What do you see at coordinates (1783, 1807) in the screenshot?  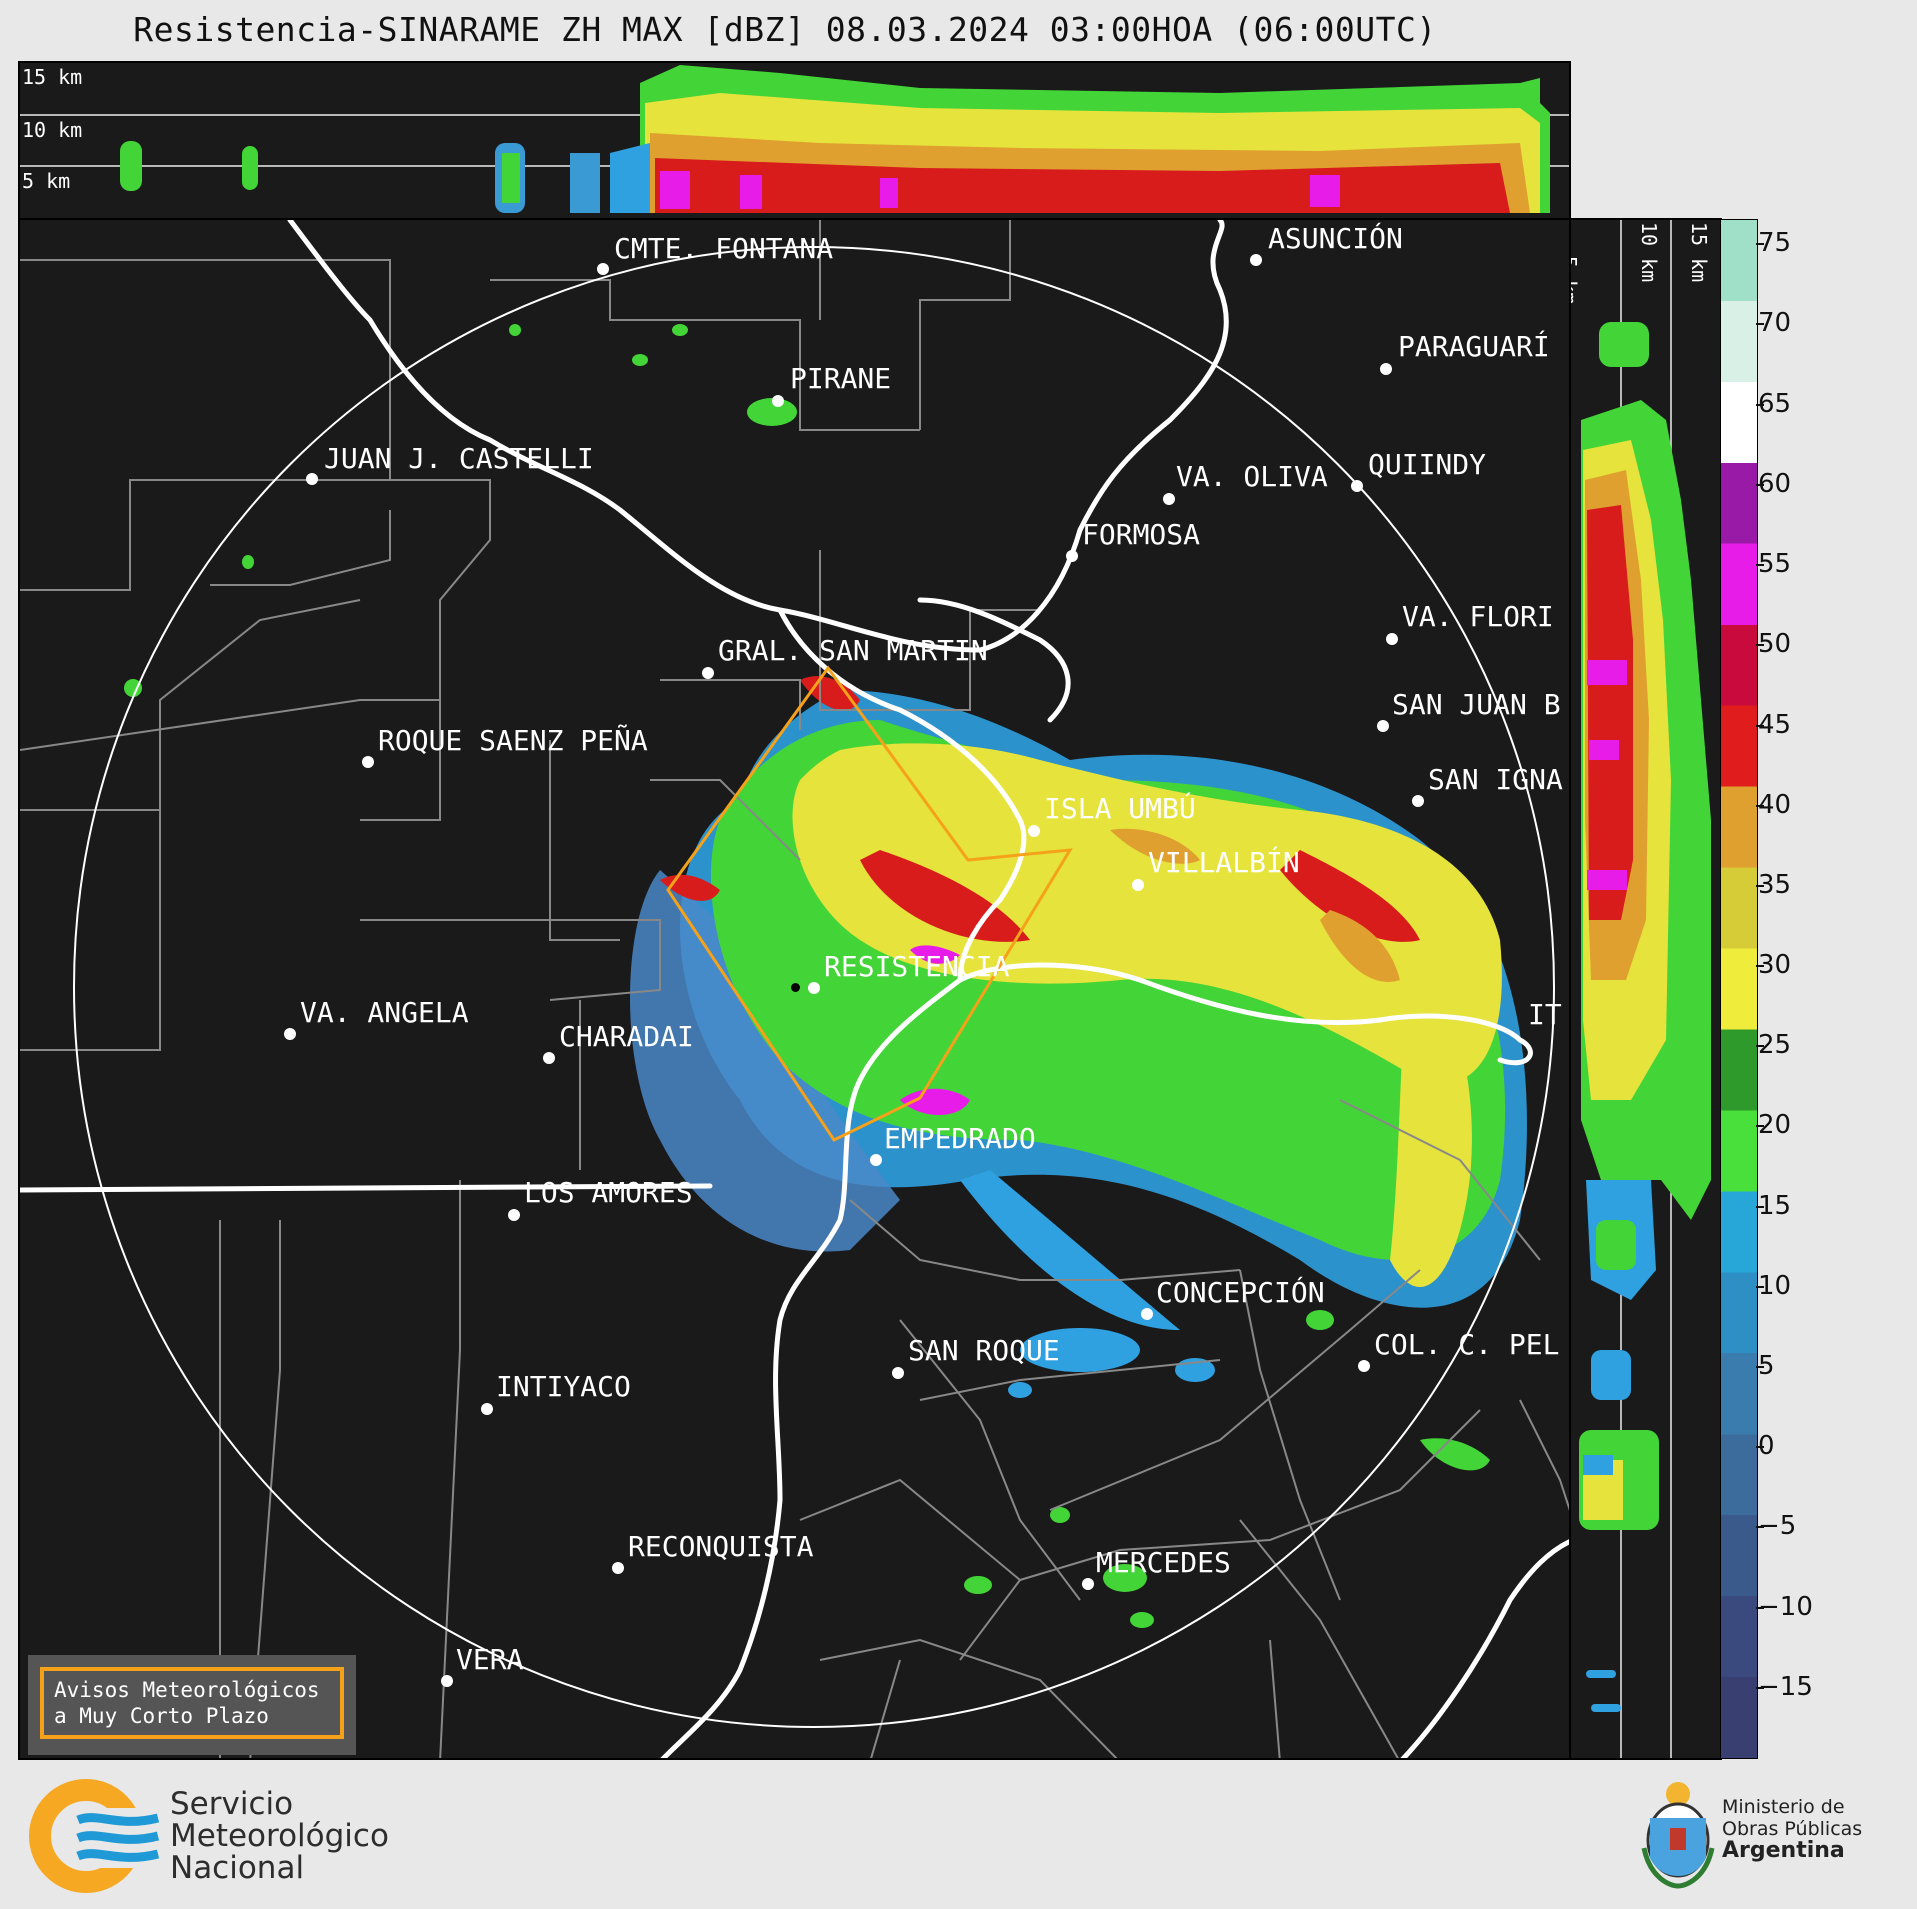 I see `ministry-line-1: Ministerio de` at bounding box center [1783, 1807].